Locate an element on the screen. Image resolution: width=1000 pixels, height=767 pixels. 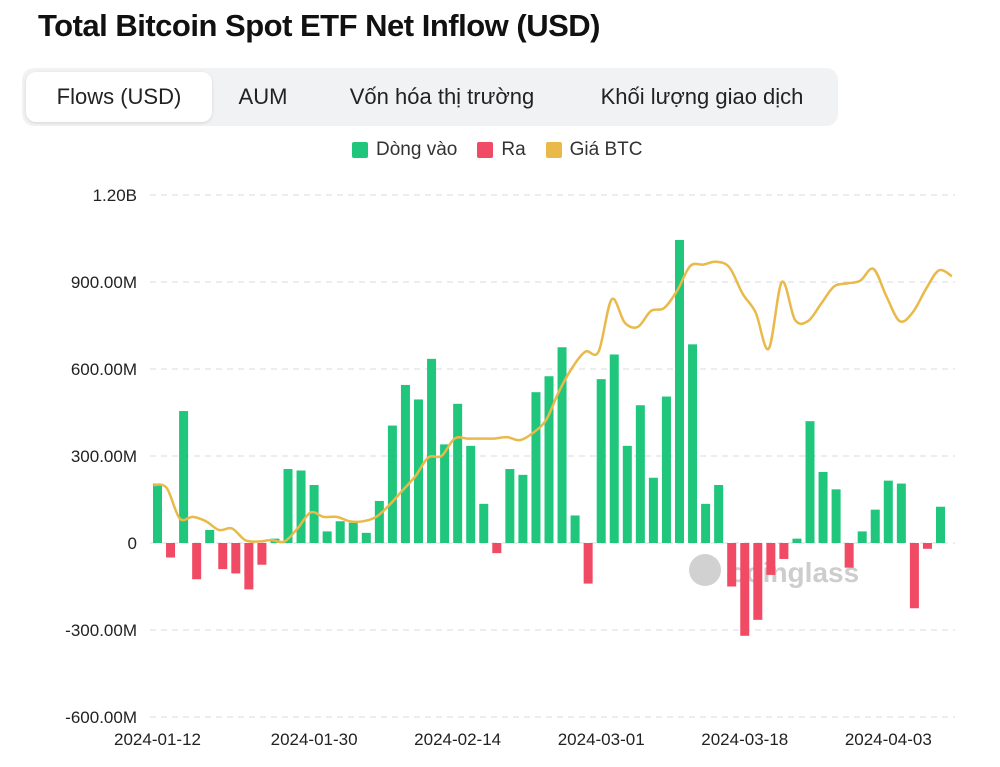
page-title: Total Bitcoin Spot ETF Net Inflow (USD) is located at coordinates (319, 25).